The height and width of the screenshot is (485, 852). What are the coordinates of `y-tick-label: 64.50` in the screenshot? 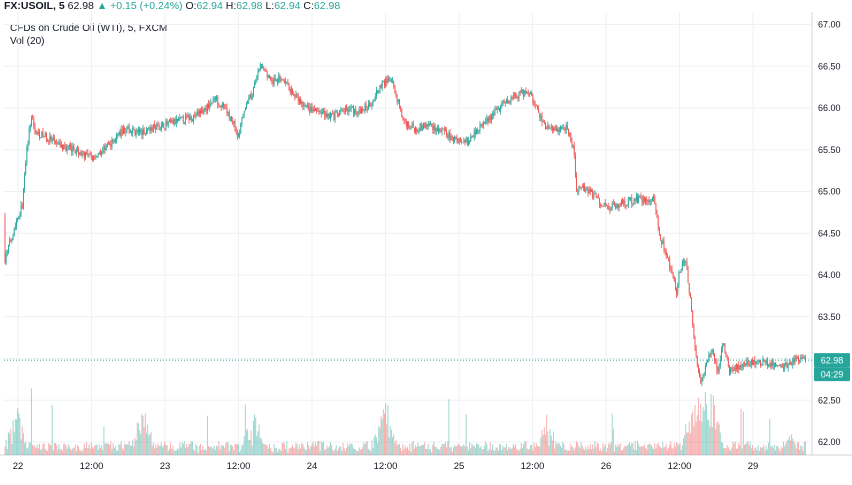 It's located at (829, 233).